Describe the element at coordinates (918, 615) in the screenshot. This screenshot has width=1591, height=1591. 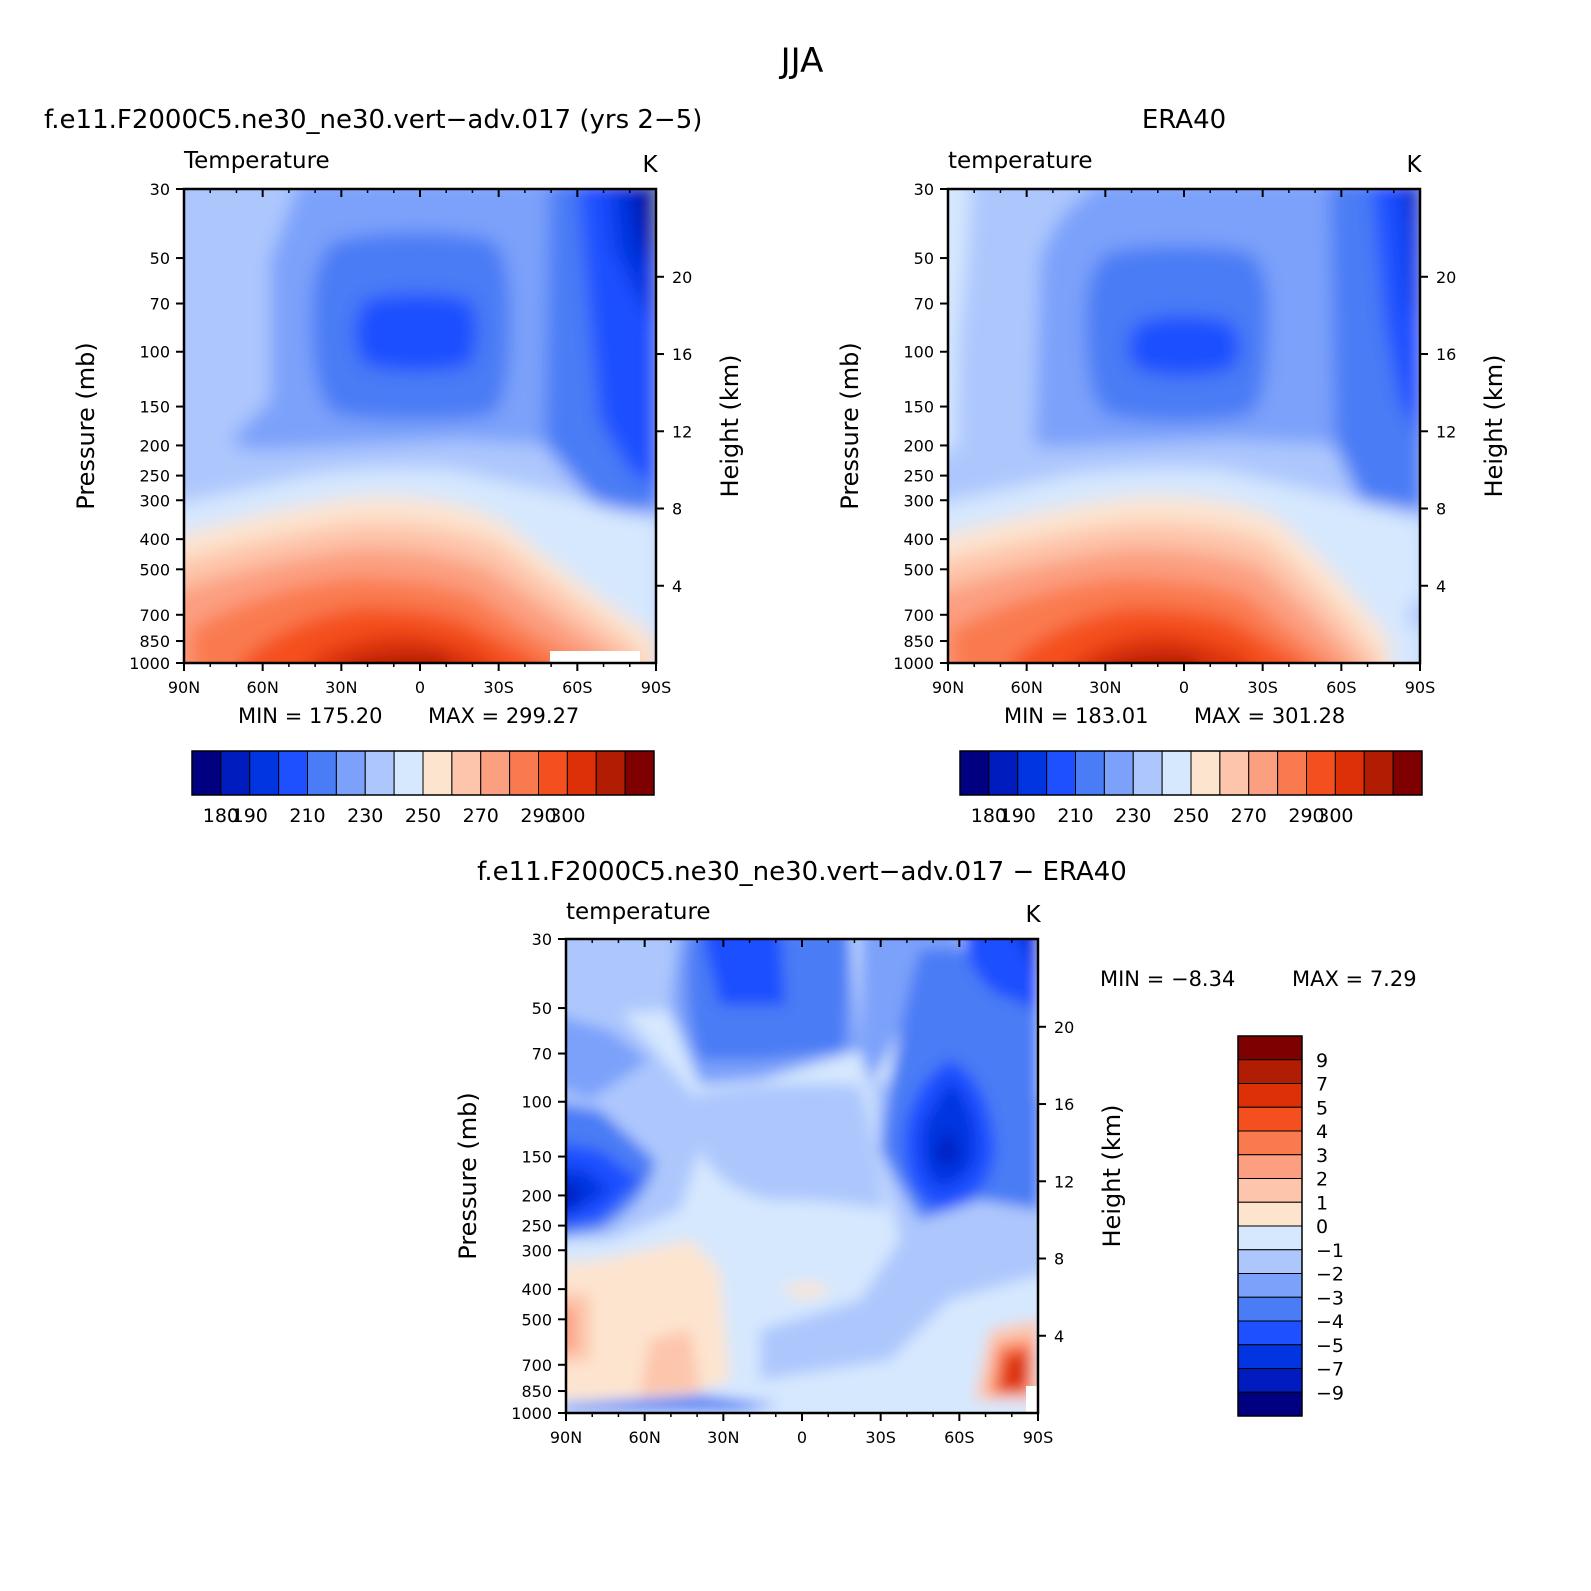
I see `y-tick-label: 700` at that location.